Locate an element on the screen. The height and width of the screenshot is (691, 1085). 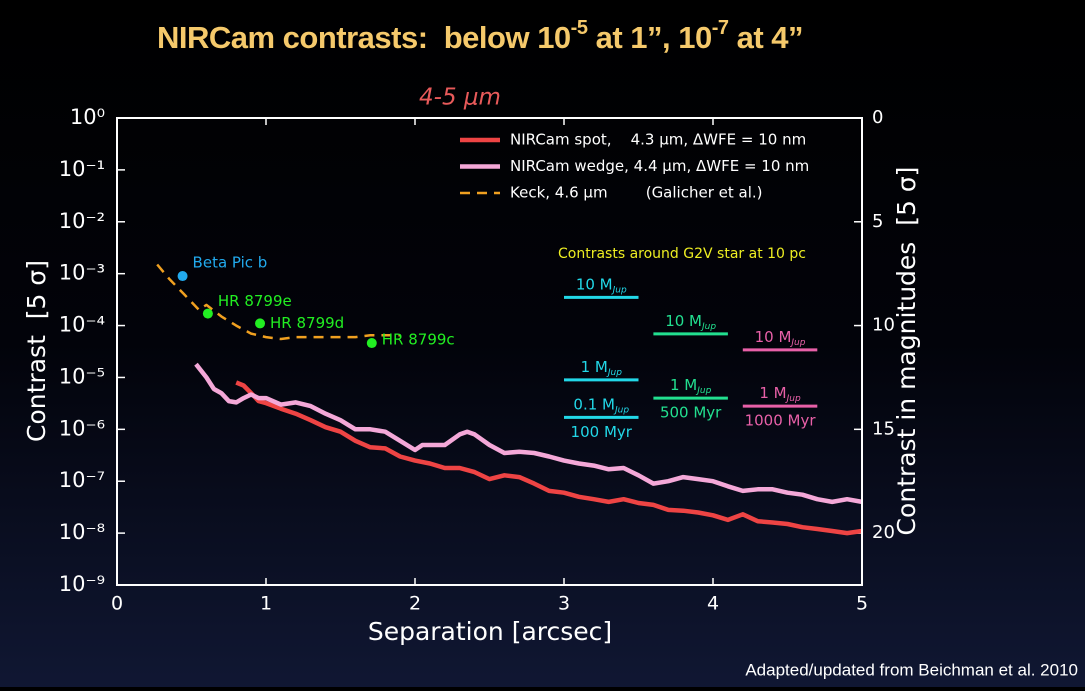
y2-tick-label: 20 is located at coordinates (883, 532).